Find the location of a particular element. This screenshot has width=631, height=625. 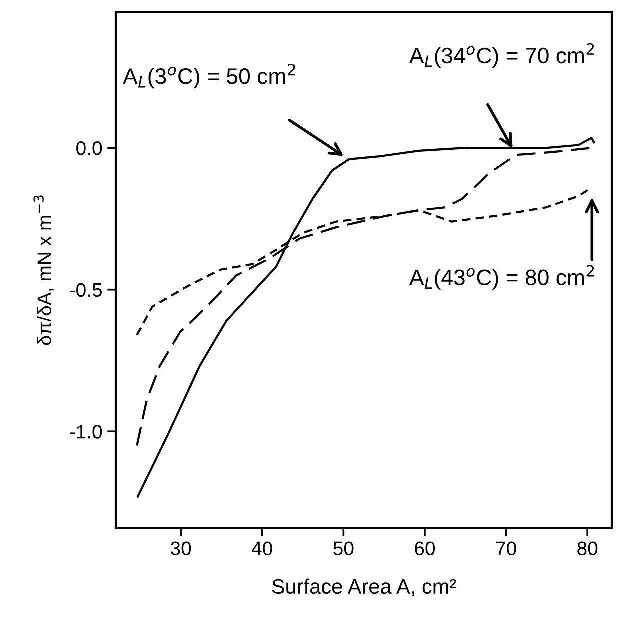

x-tick-label: 30 is located at coordinates (181, 549).